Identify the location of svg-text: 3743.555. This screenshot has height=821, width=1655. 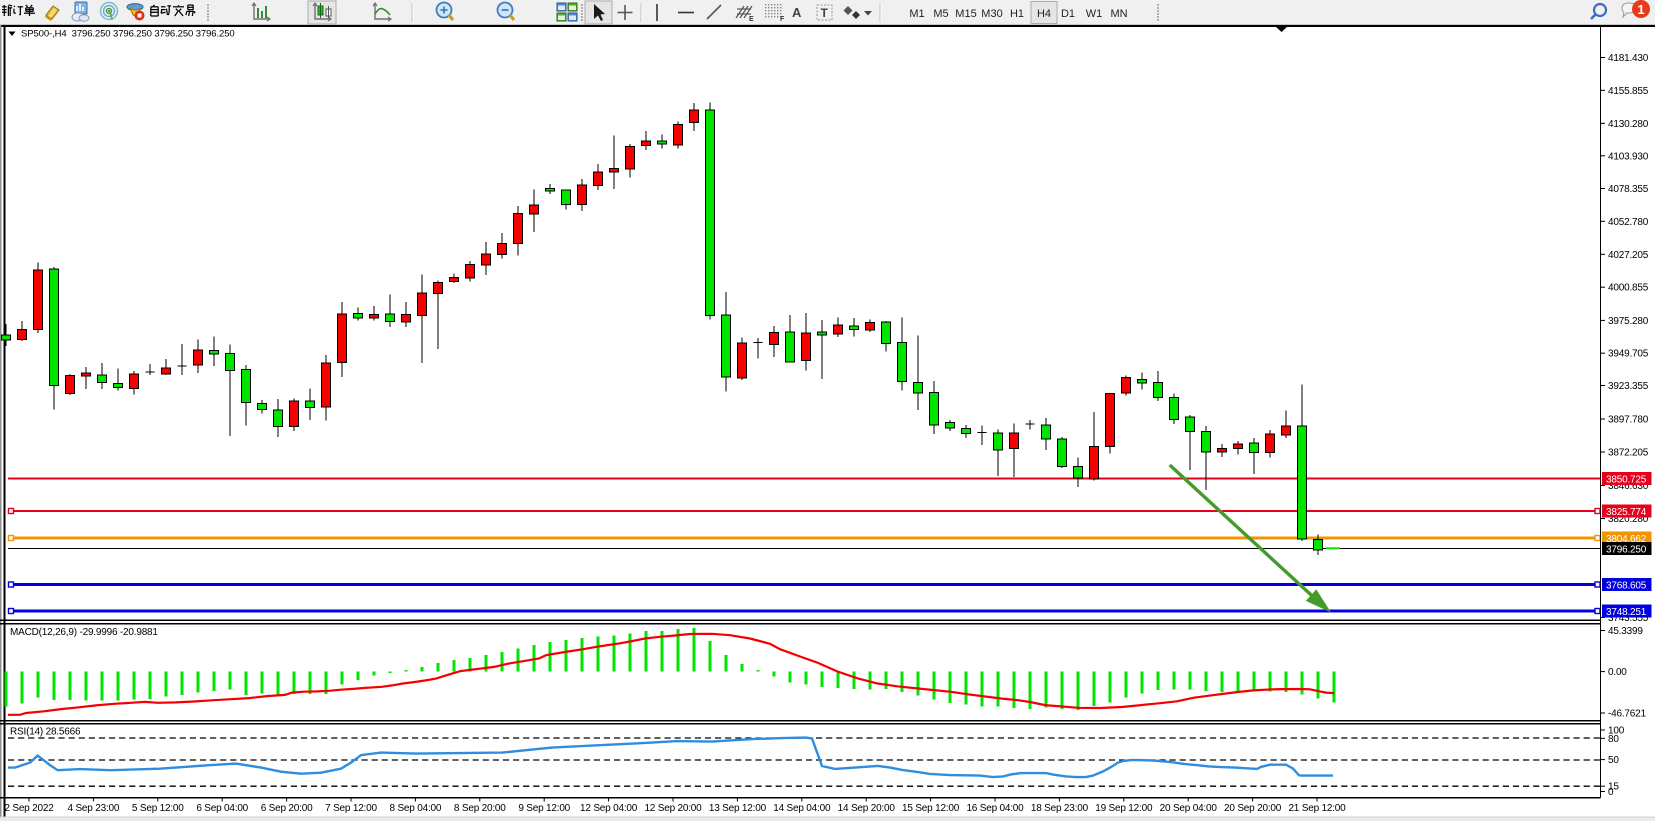
(1628, 618).